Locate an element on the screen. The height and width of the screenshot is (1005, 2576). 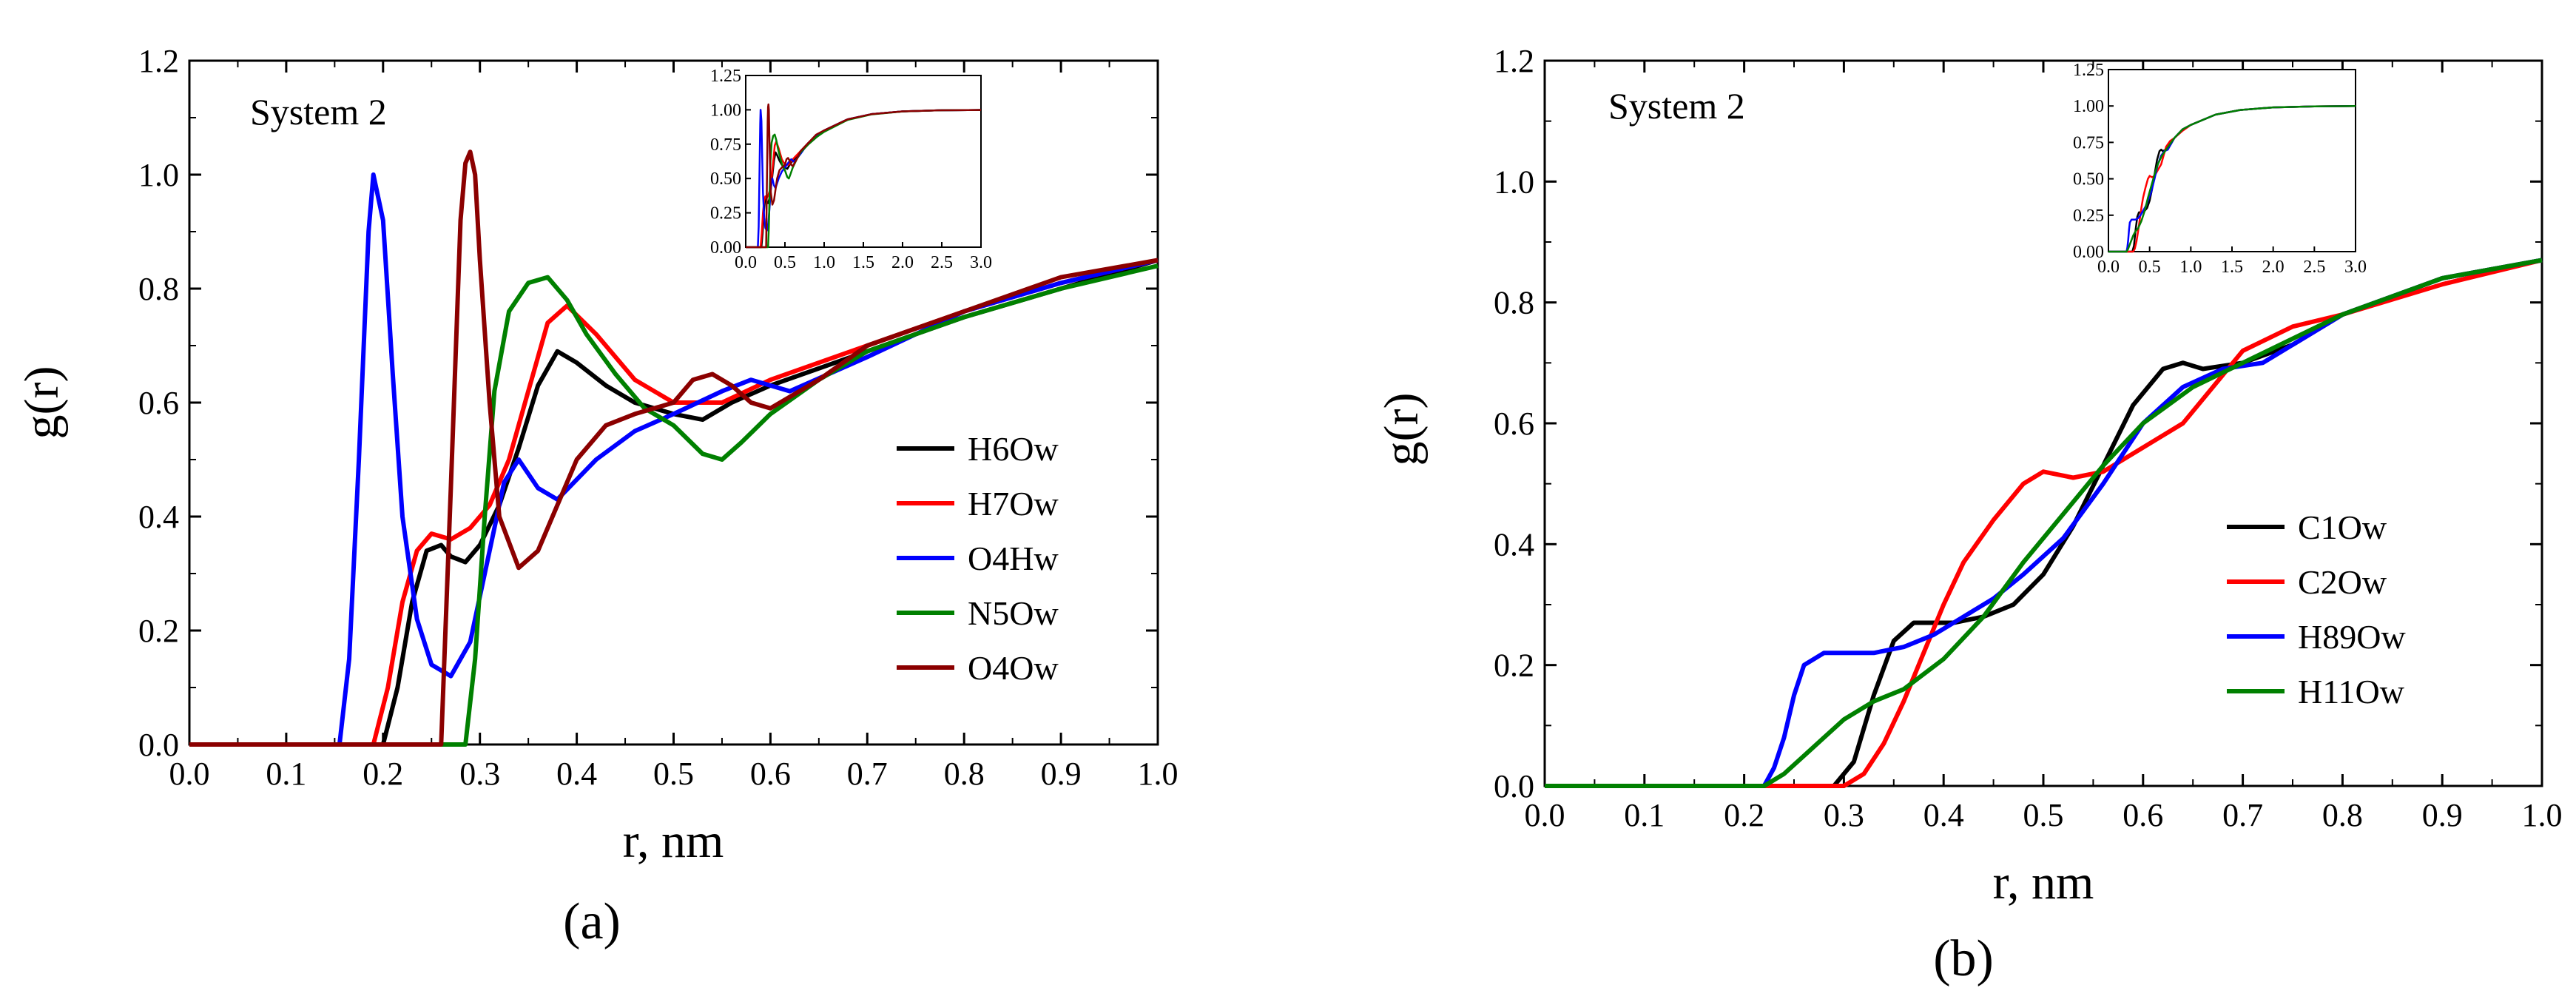
inset-y-tick-label: 0.50 is located at coordinates (725, 179).